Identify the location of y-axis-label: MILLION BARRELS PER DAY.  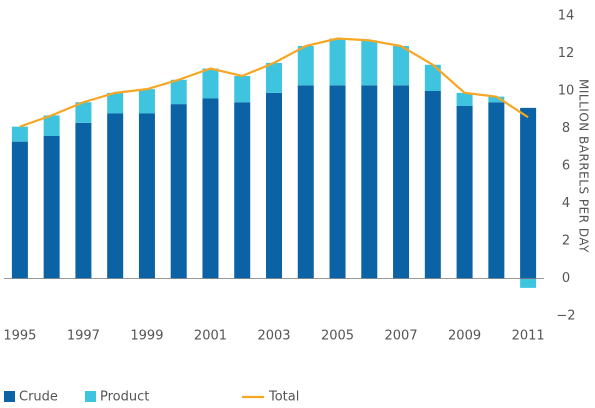
(584, 166).